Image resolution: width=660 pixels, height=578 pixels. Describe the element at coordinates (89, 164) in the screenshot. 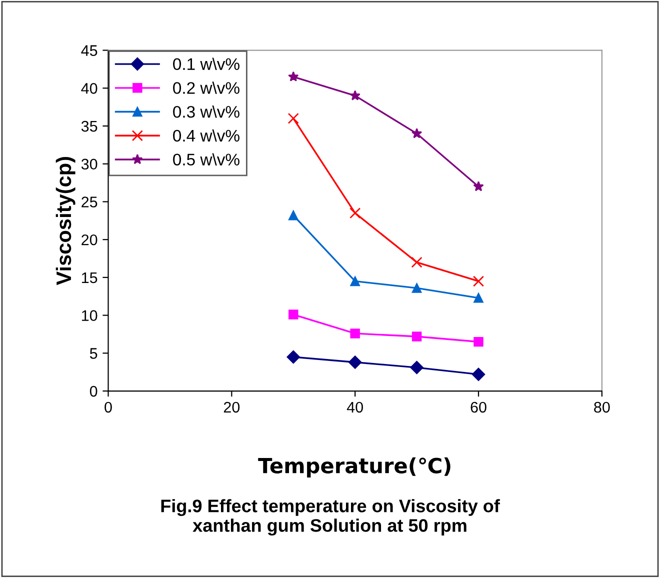

I see `y-tick-label: 30` at that location.